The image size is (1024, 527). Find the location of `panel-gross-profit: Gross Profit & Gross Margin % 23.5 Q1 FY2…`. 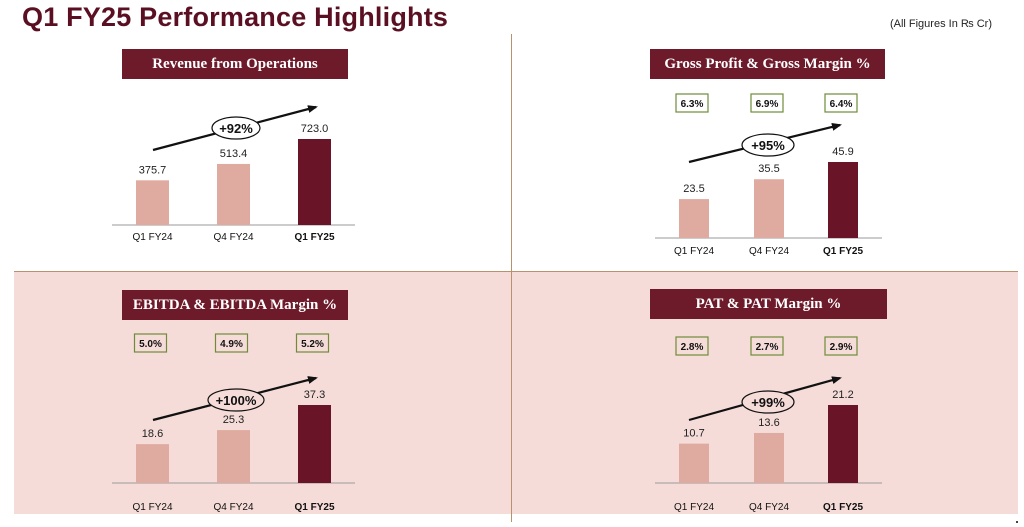

panel-gross-profit: Gross Profit & Gross Margin % 23.5 Q1 FY2… is located at coordinates (767, 153).